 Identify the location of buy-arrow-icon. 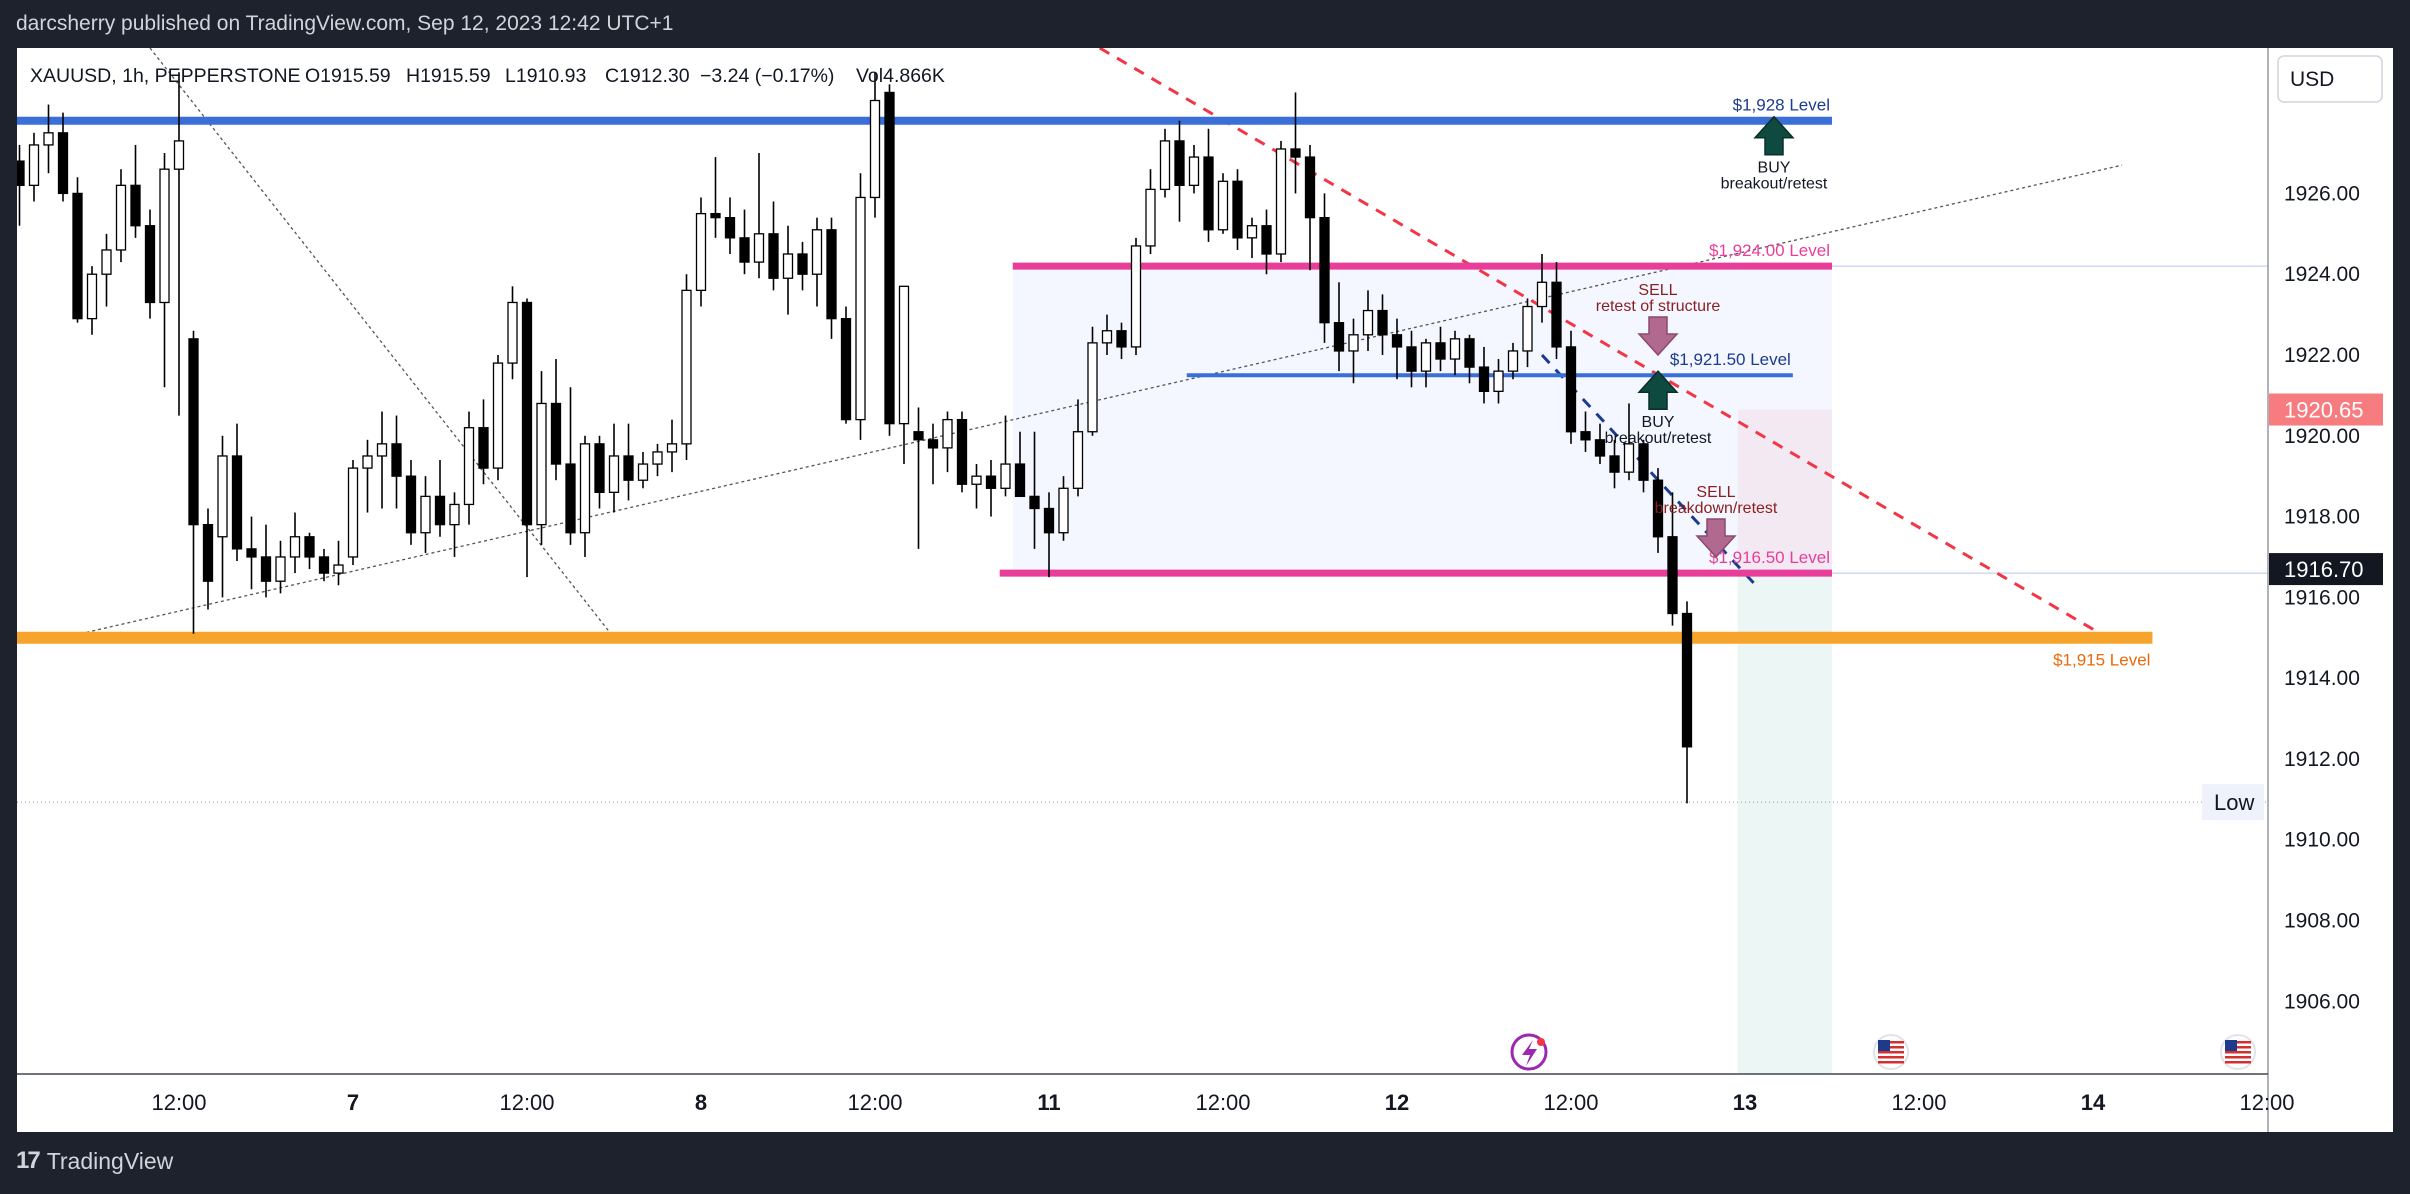
(1658, 390).